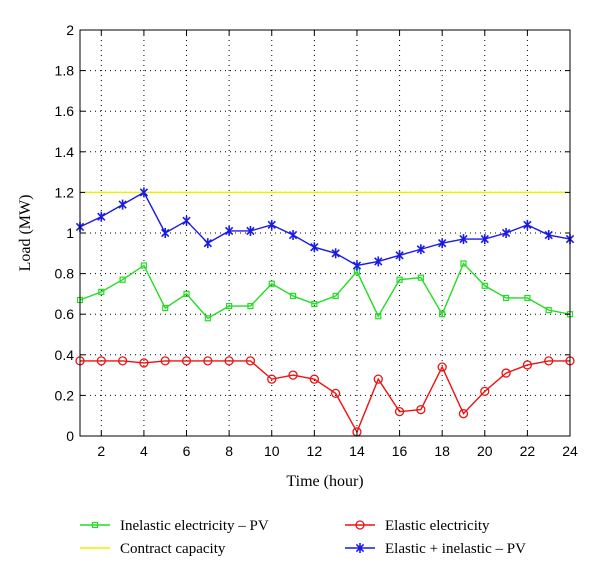 The image size is (600, 586). Describe the element at coordinates (173, 549) in the screenshot. I see `legend-label: Contract capacity` at that location.